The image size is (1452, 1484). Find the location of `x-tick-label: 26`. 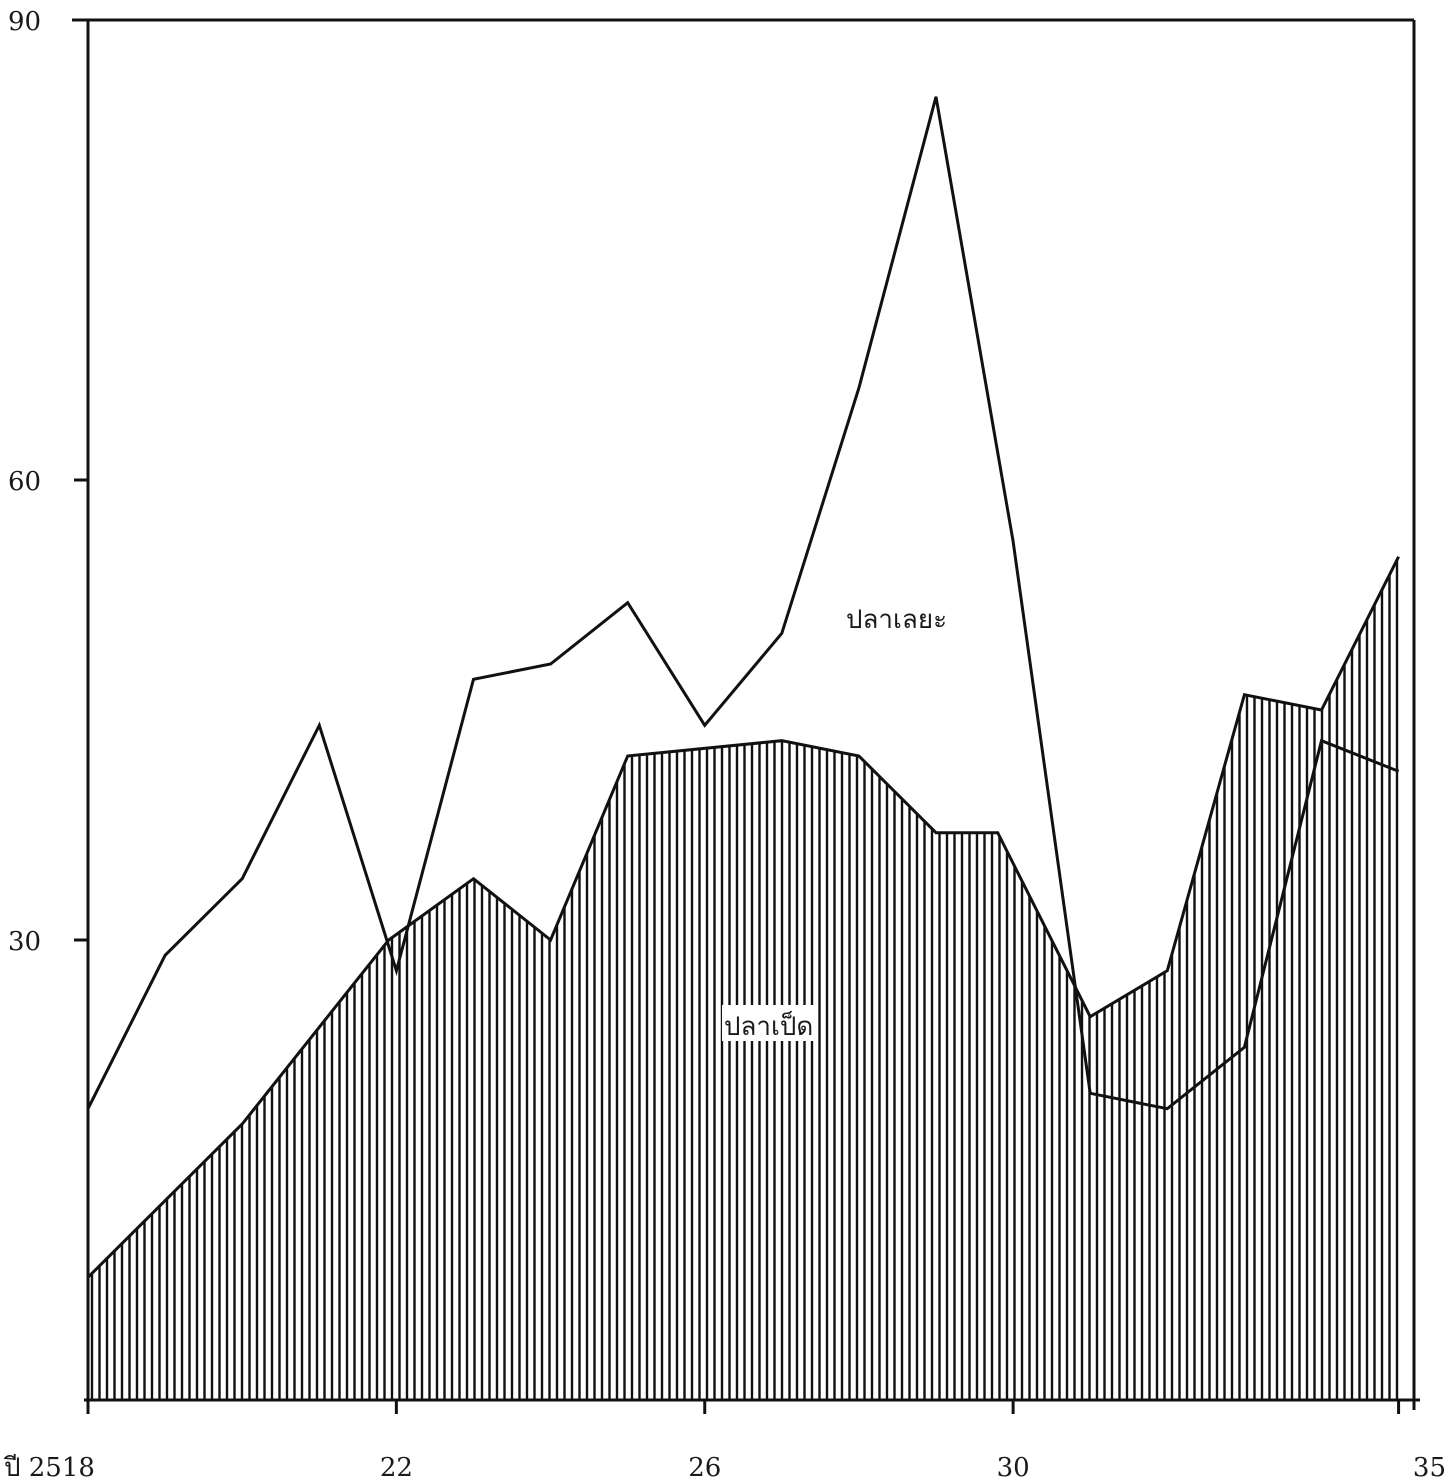

x-tick-label: 26 is located at coordinates (704, 1468).